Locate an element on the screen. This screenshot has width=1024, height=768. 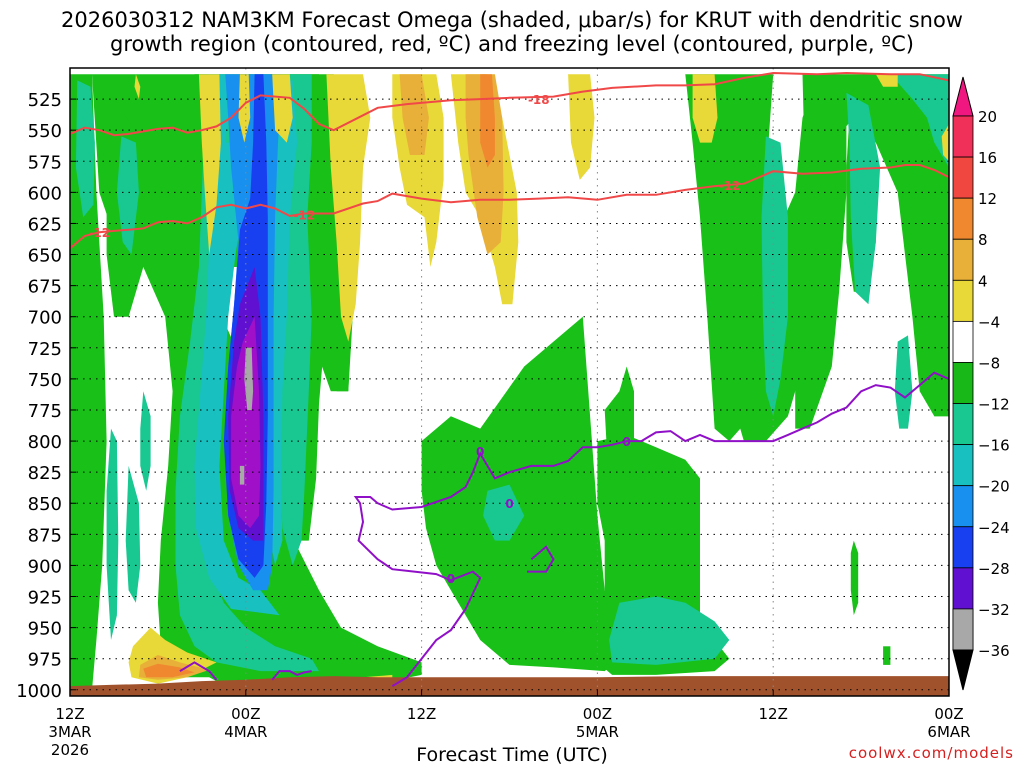
dendritic-label-3: -12 is located at coordinates (729, 186).